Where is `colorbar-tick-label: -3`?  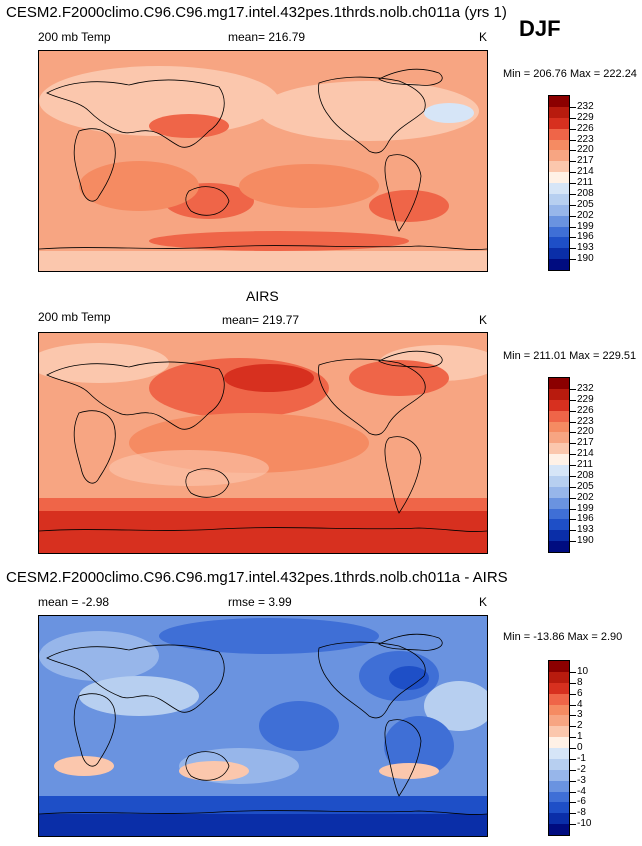
colorbar-tick-label: -3 is located at coordinates (581, 780).